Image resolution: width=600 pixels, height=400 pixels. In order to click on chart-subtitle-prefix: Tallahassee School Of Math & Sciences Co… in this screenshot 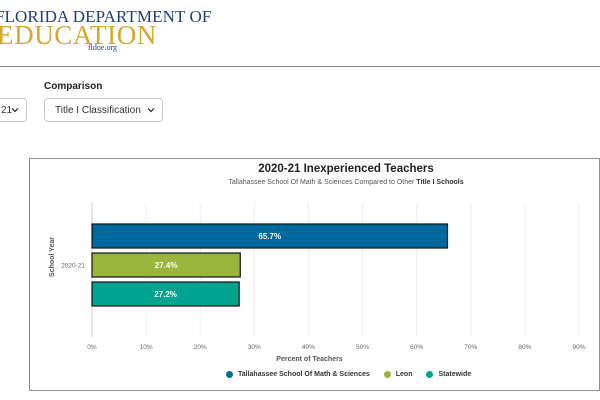, I will do `click(321, 182)`.